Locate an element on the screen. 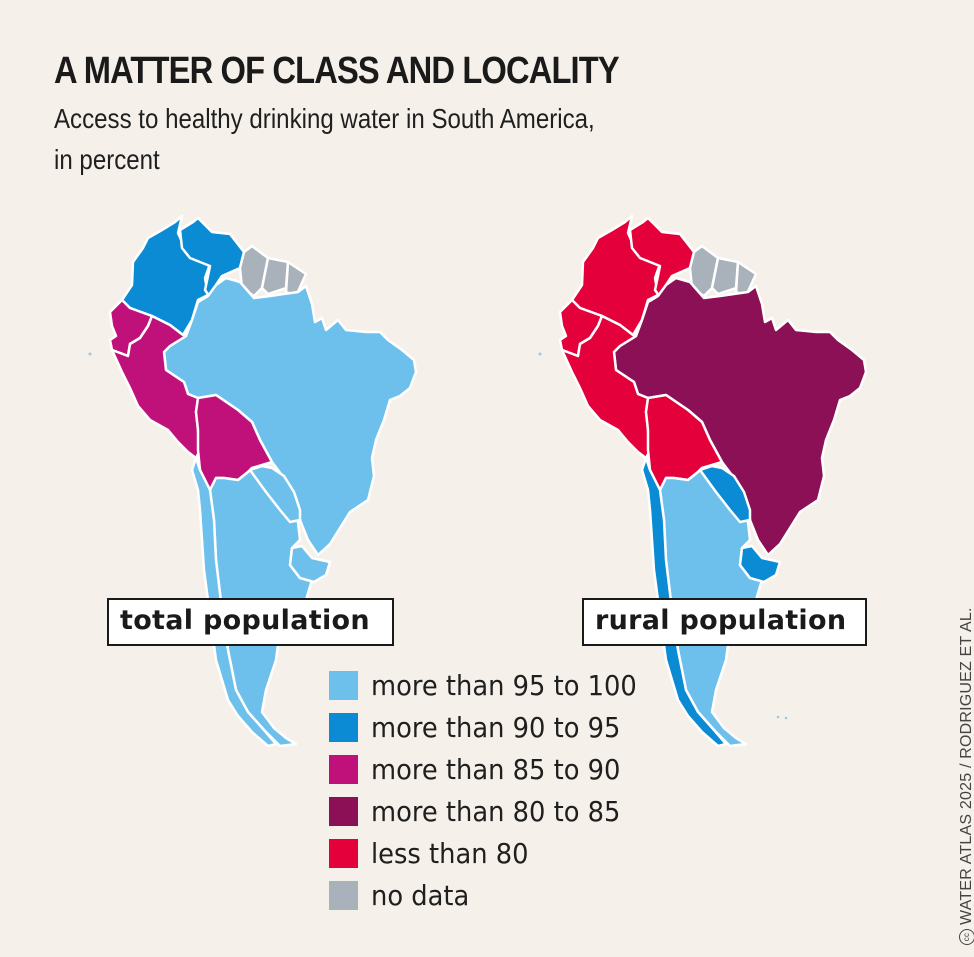 This screenshot has width=974, height=957. legend-label: more than 85 to 90 is located at coordinates (496, 769).